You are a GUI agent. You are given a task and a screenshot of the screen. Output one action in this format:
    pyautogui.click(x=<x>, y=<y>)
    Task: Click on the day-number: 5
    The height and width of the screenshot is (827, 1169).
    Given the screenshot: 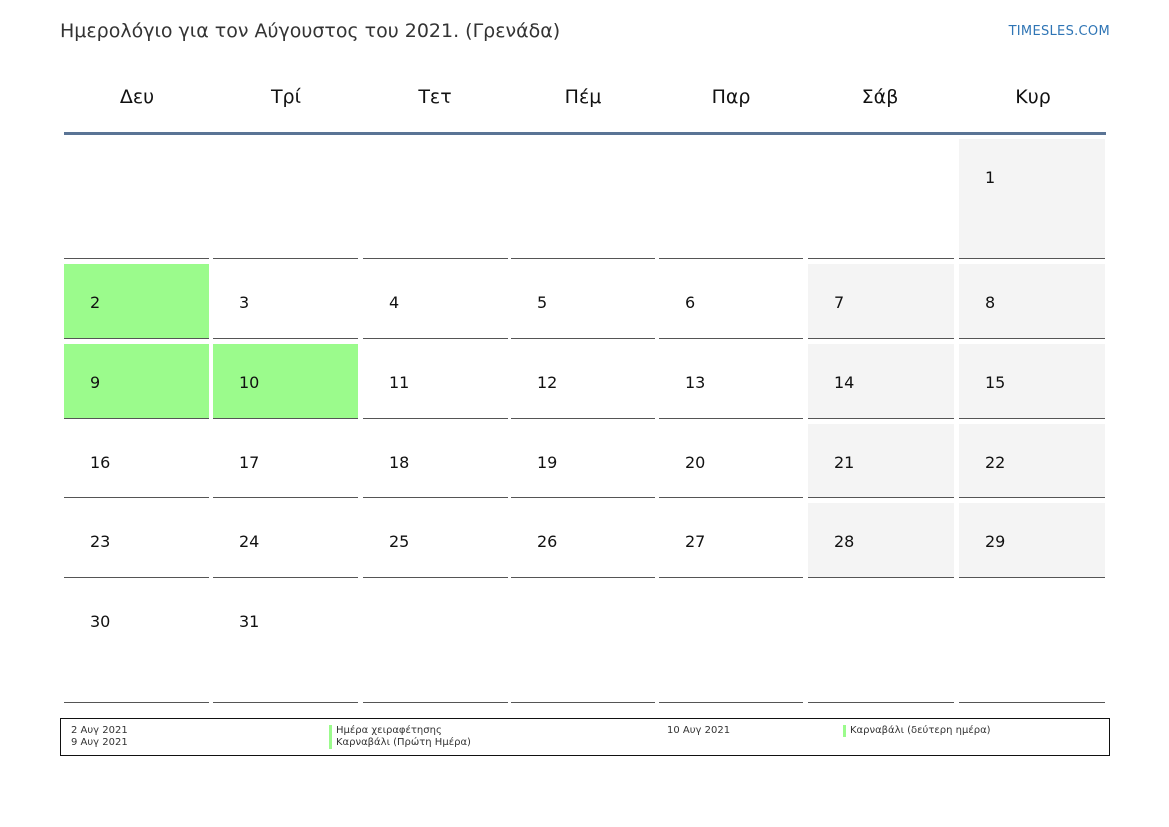 What is the action you would take?
    pyautogui.click(x=542, y=302)
    